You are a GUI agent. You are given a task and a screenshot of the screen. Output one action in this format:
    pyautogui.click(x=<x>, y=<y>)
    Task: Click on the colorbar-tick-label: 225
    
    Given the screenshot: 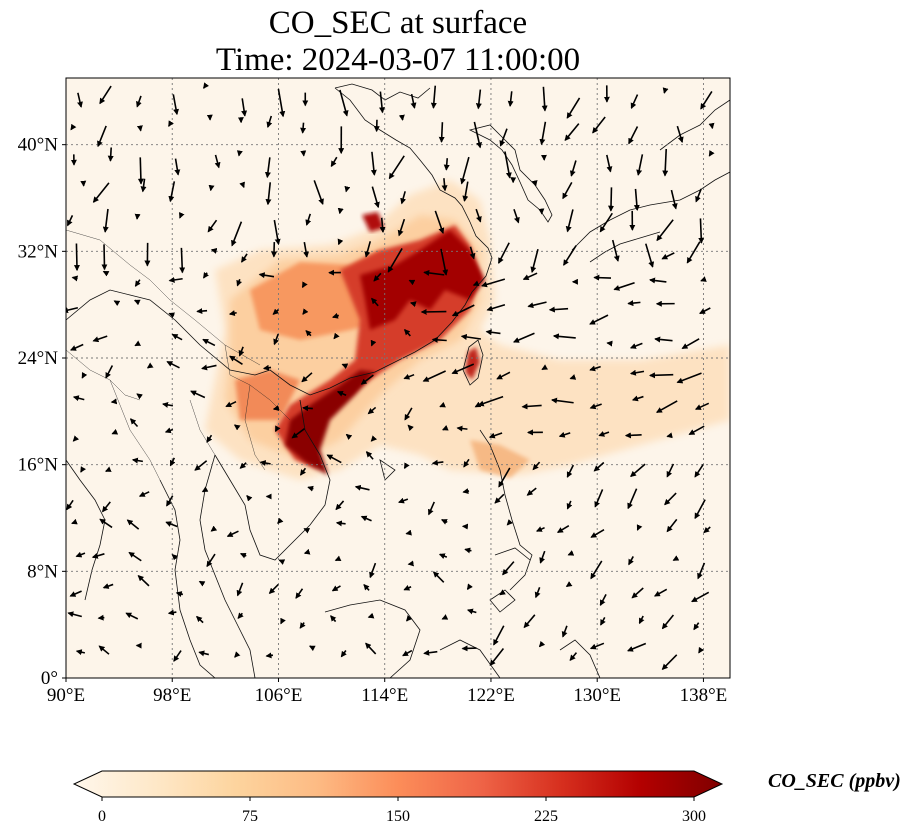 What is the action you would take?
    pyautogui.click(x=546, y=816)
    